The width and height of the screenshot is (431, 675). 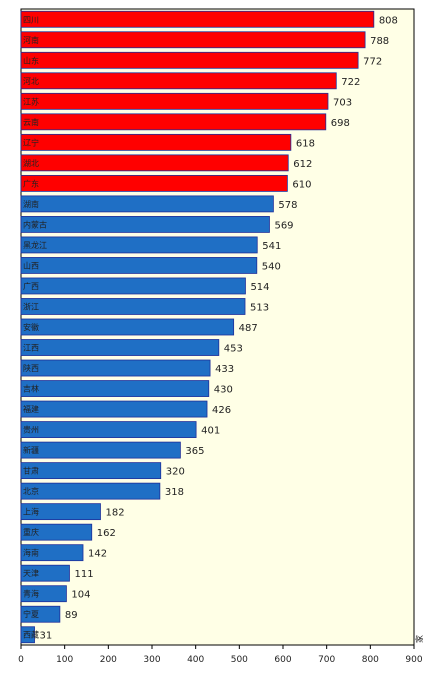 I want to click on value-label: 788, so click(x=379, y=41).